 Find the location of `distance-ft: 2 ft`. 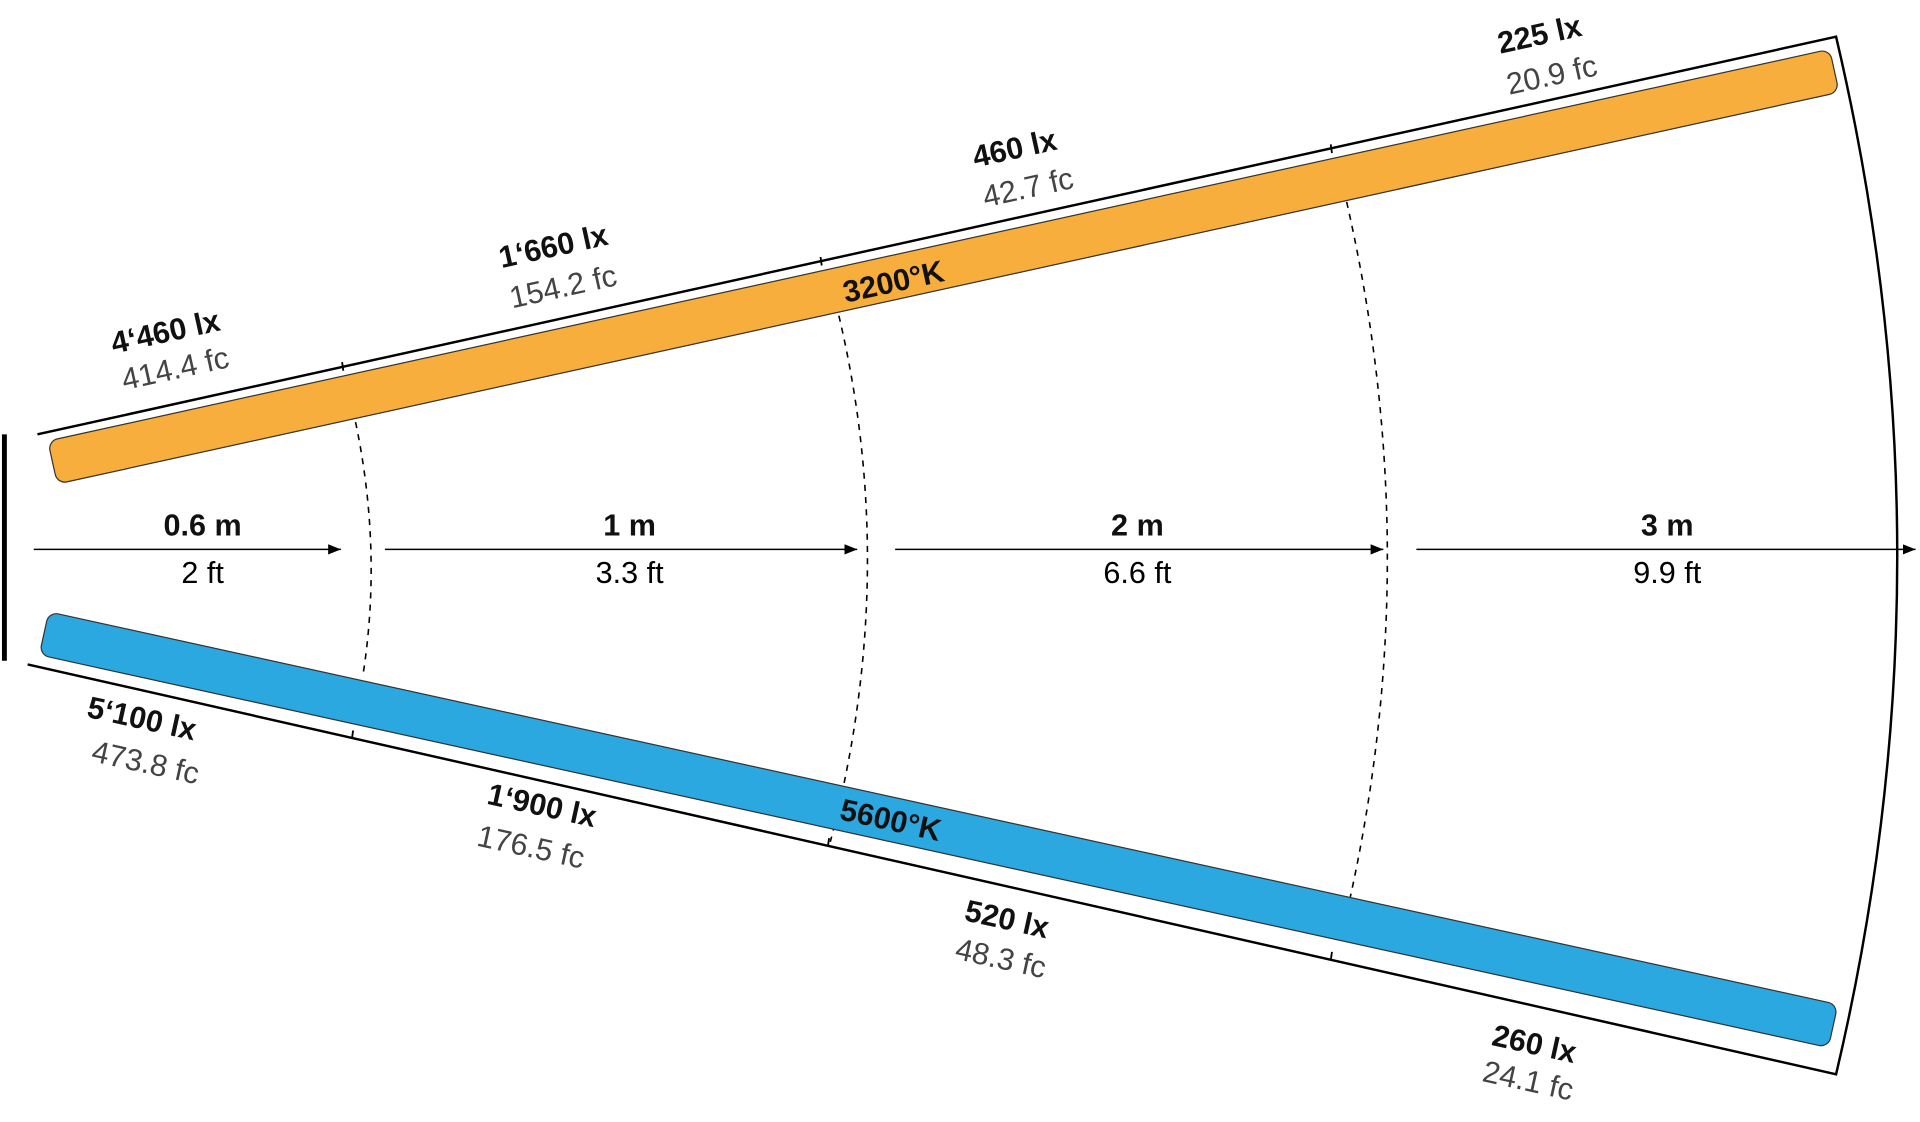

distance-ft: 2 ft is located at coordinates (202, 573).